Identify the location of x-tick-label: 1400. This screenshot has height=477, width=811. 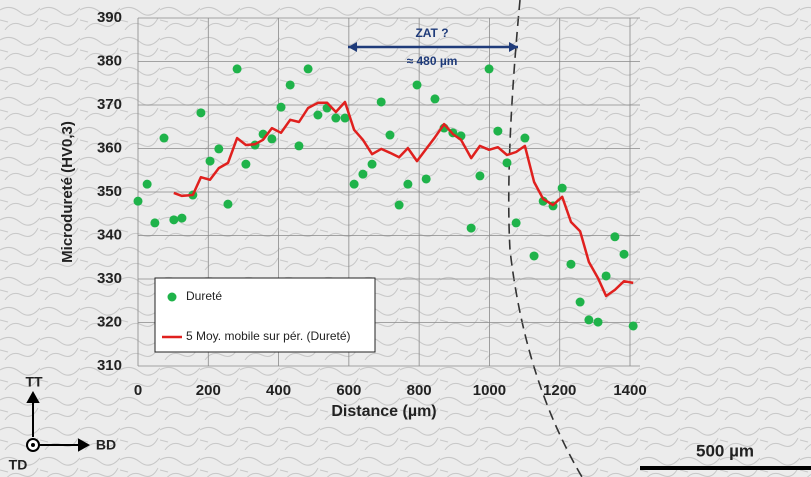
(629, 390).